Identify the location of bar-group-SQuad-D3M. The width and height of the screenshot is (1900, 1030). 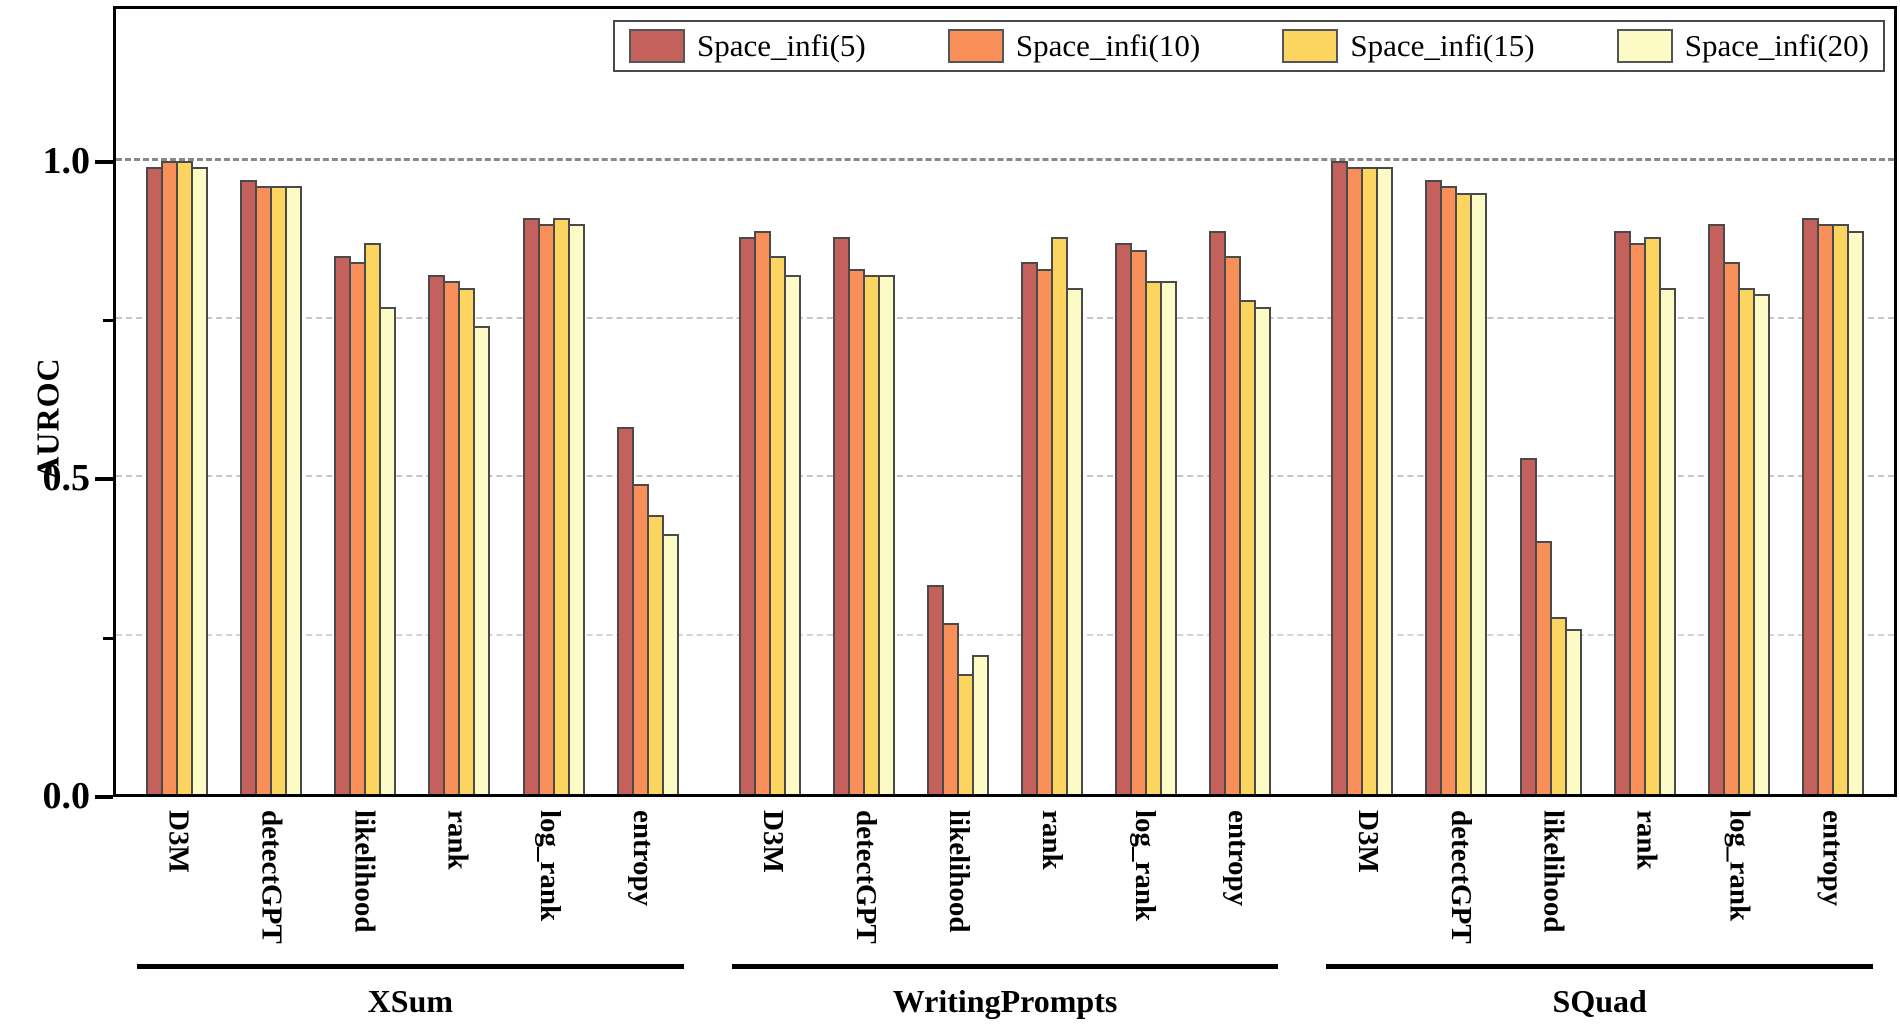
(1362, 477).